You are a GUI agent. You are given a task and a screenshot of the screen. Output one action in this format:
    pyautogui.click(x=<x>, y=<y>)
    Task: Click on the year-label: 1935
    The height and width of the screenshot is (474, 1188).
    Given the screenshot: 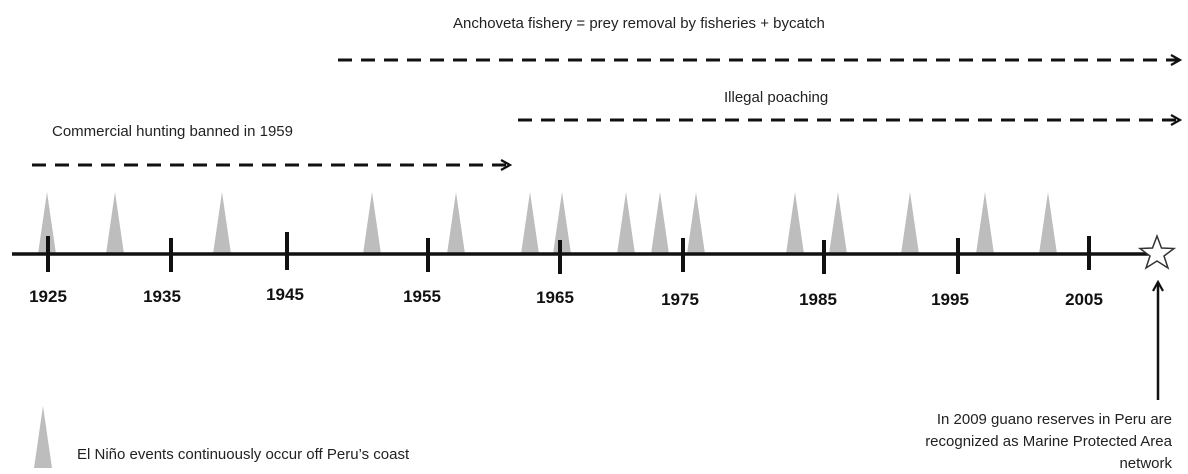 What is the action you would take?
    pyautogui.click(x=162, y=296)
    